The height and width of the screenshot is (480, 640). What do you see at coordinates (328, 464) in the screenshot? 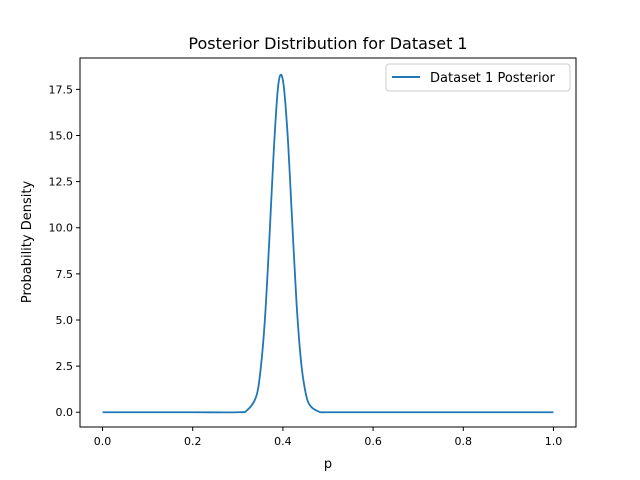
I see `x-axis-label: p` at bounding box center [328, 464].